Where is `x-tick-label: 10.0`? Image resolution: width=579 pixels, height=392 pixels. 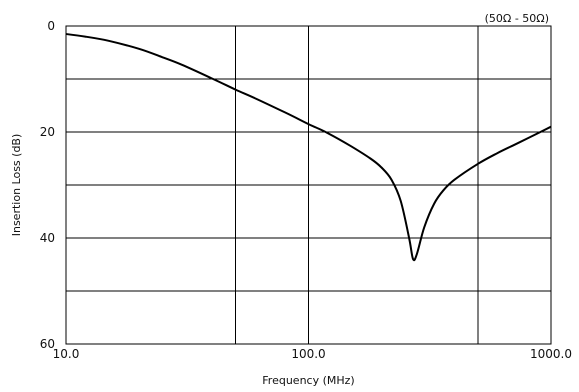
x-tick-label: 10.0 is located at coordinates (66, 354).